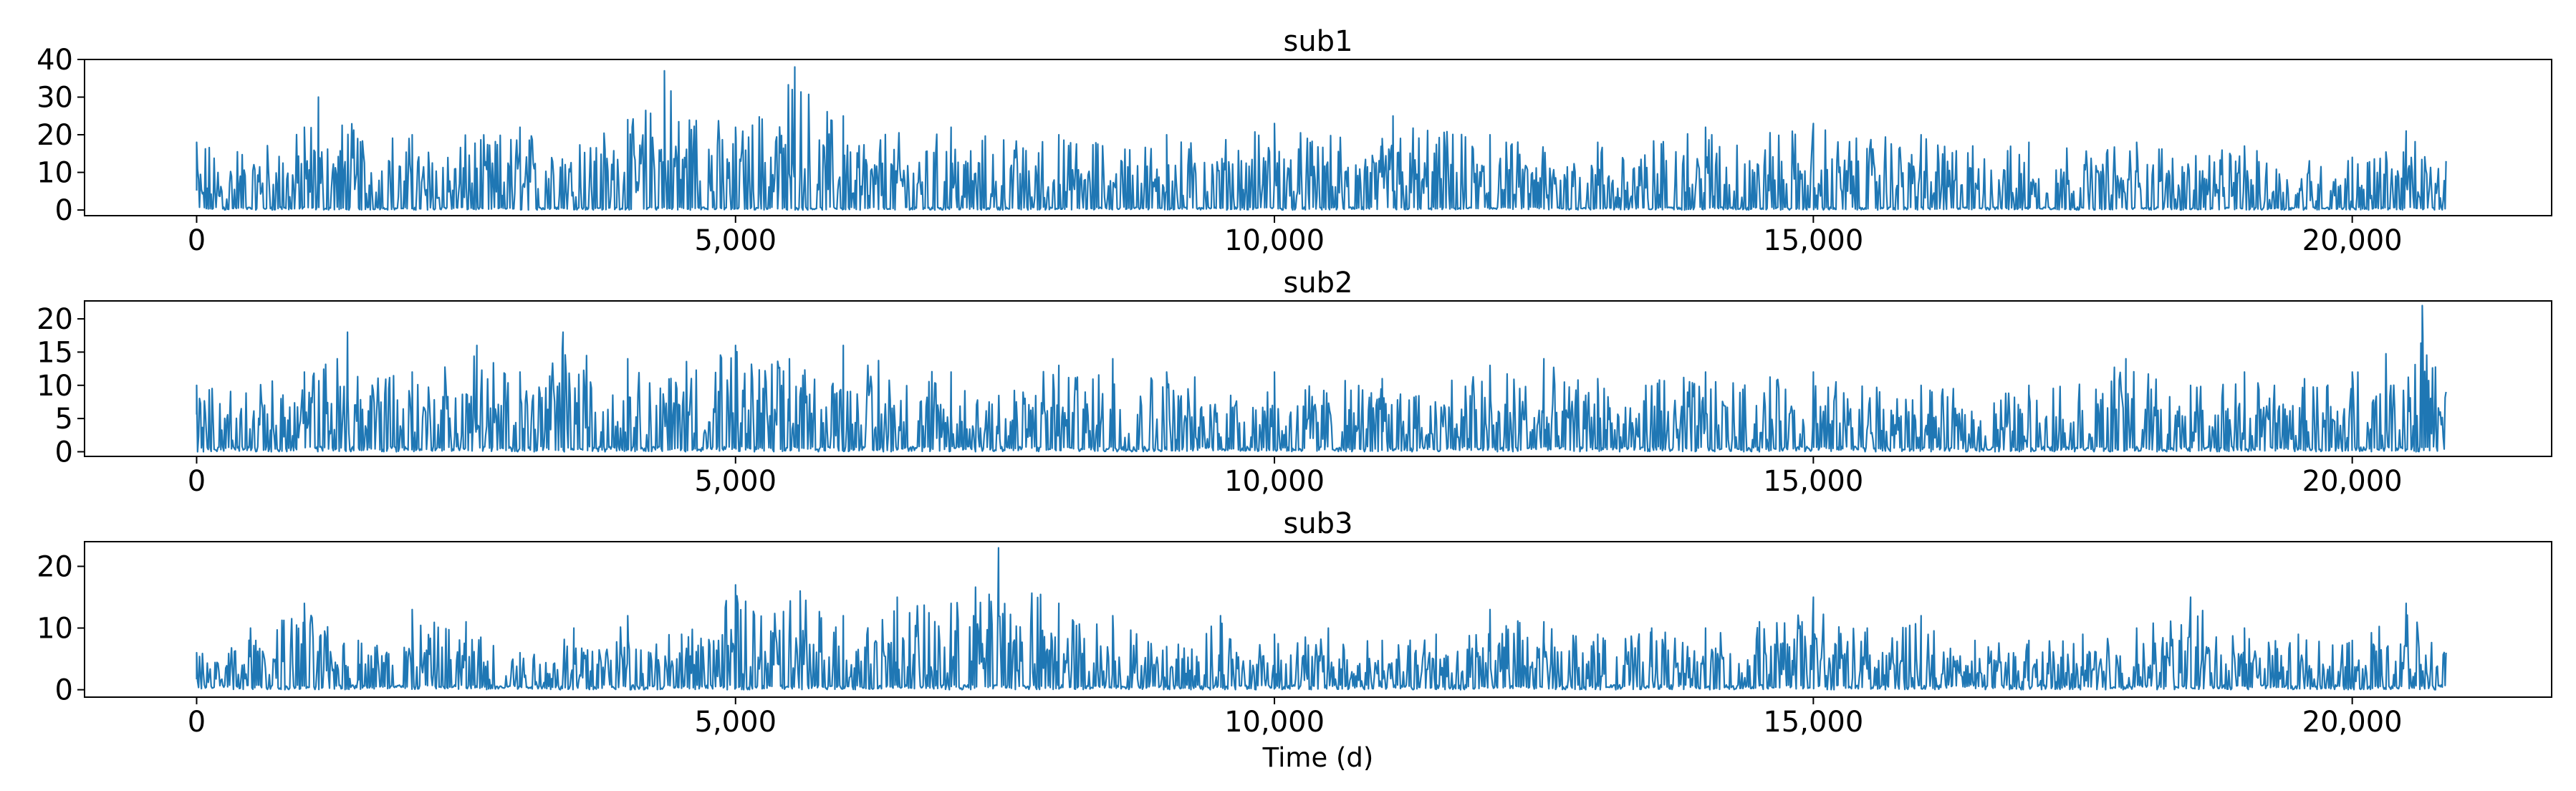  I want to click on panel-title: sub3, so click(1317, 524).